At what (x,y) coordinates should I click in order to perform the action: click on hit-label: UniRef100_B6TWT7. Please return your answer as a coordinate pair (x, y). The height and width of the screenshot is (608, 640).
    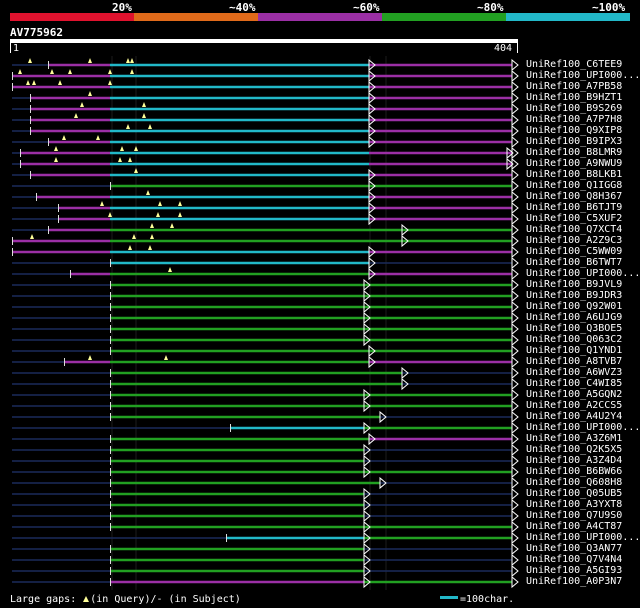
    Looking at the image, I should click on (574, 262).